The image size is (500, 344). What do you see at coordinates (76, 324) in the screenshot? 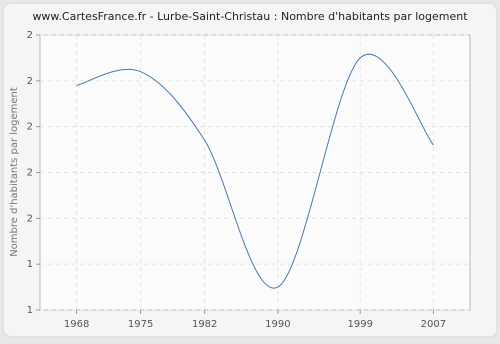
I see `x-tick-label: 1968` at bounding box center [76, 324].